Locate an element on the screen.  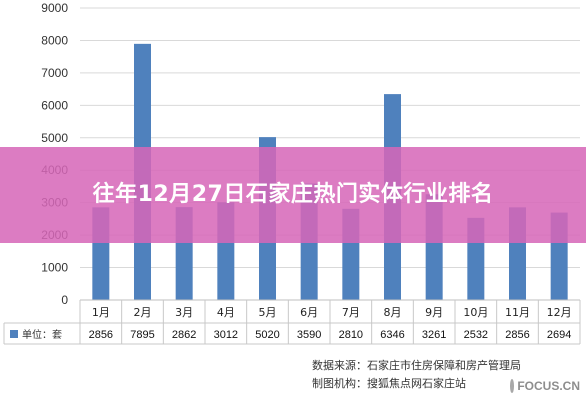
y-tick-label: 5000 is located at coordinates (54, 138).